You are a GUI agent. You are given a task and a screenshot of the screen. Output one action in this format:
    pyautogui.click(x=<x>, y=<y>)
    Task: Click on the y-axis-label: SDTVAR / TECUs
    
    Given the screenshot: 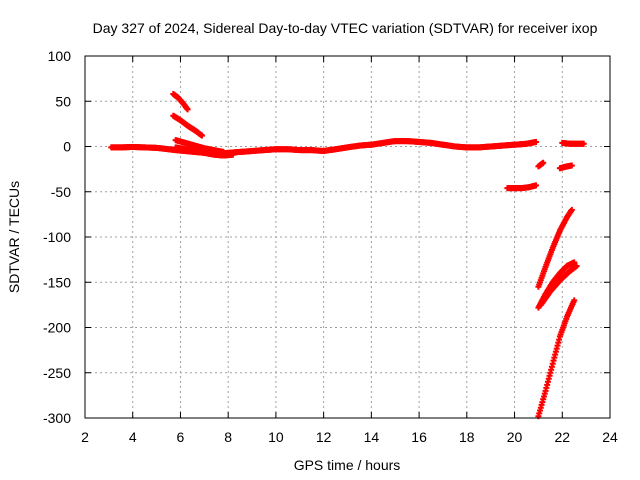 What is the action you would take?
    pyautogui.click(x=14, y=237)
    